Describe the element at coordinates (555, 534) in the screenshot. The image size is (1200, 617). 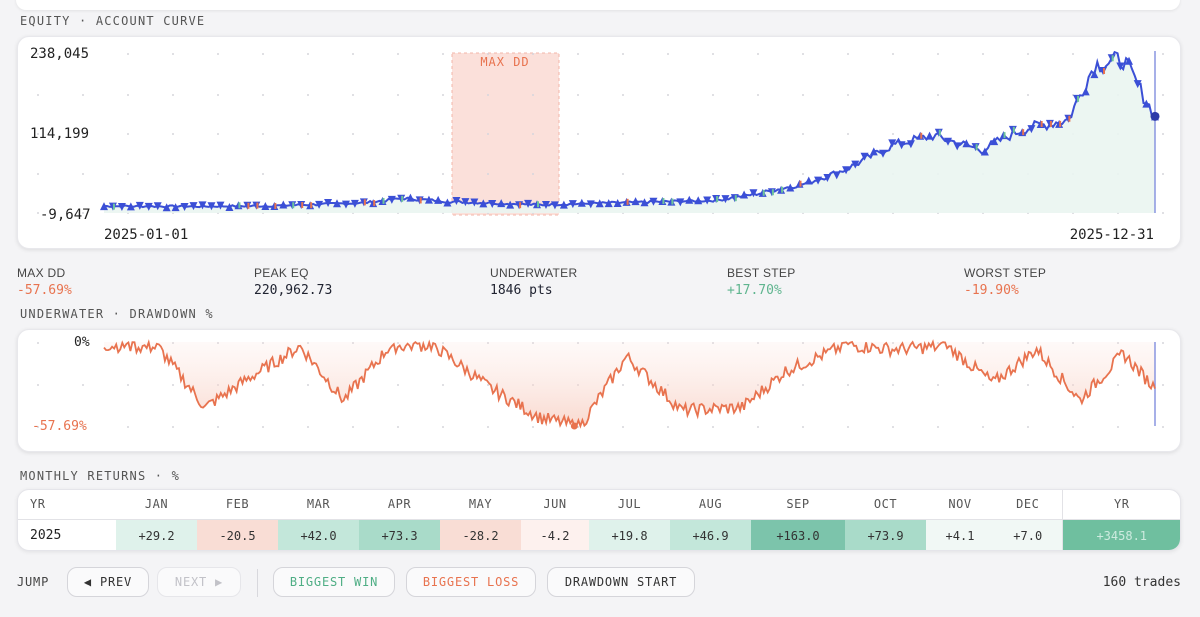
I see `month-return-jun: -4.2` at that location.